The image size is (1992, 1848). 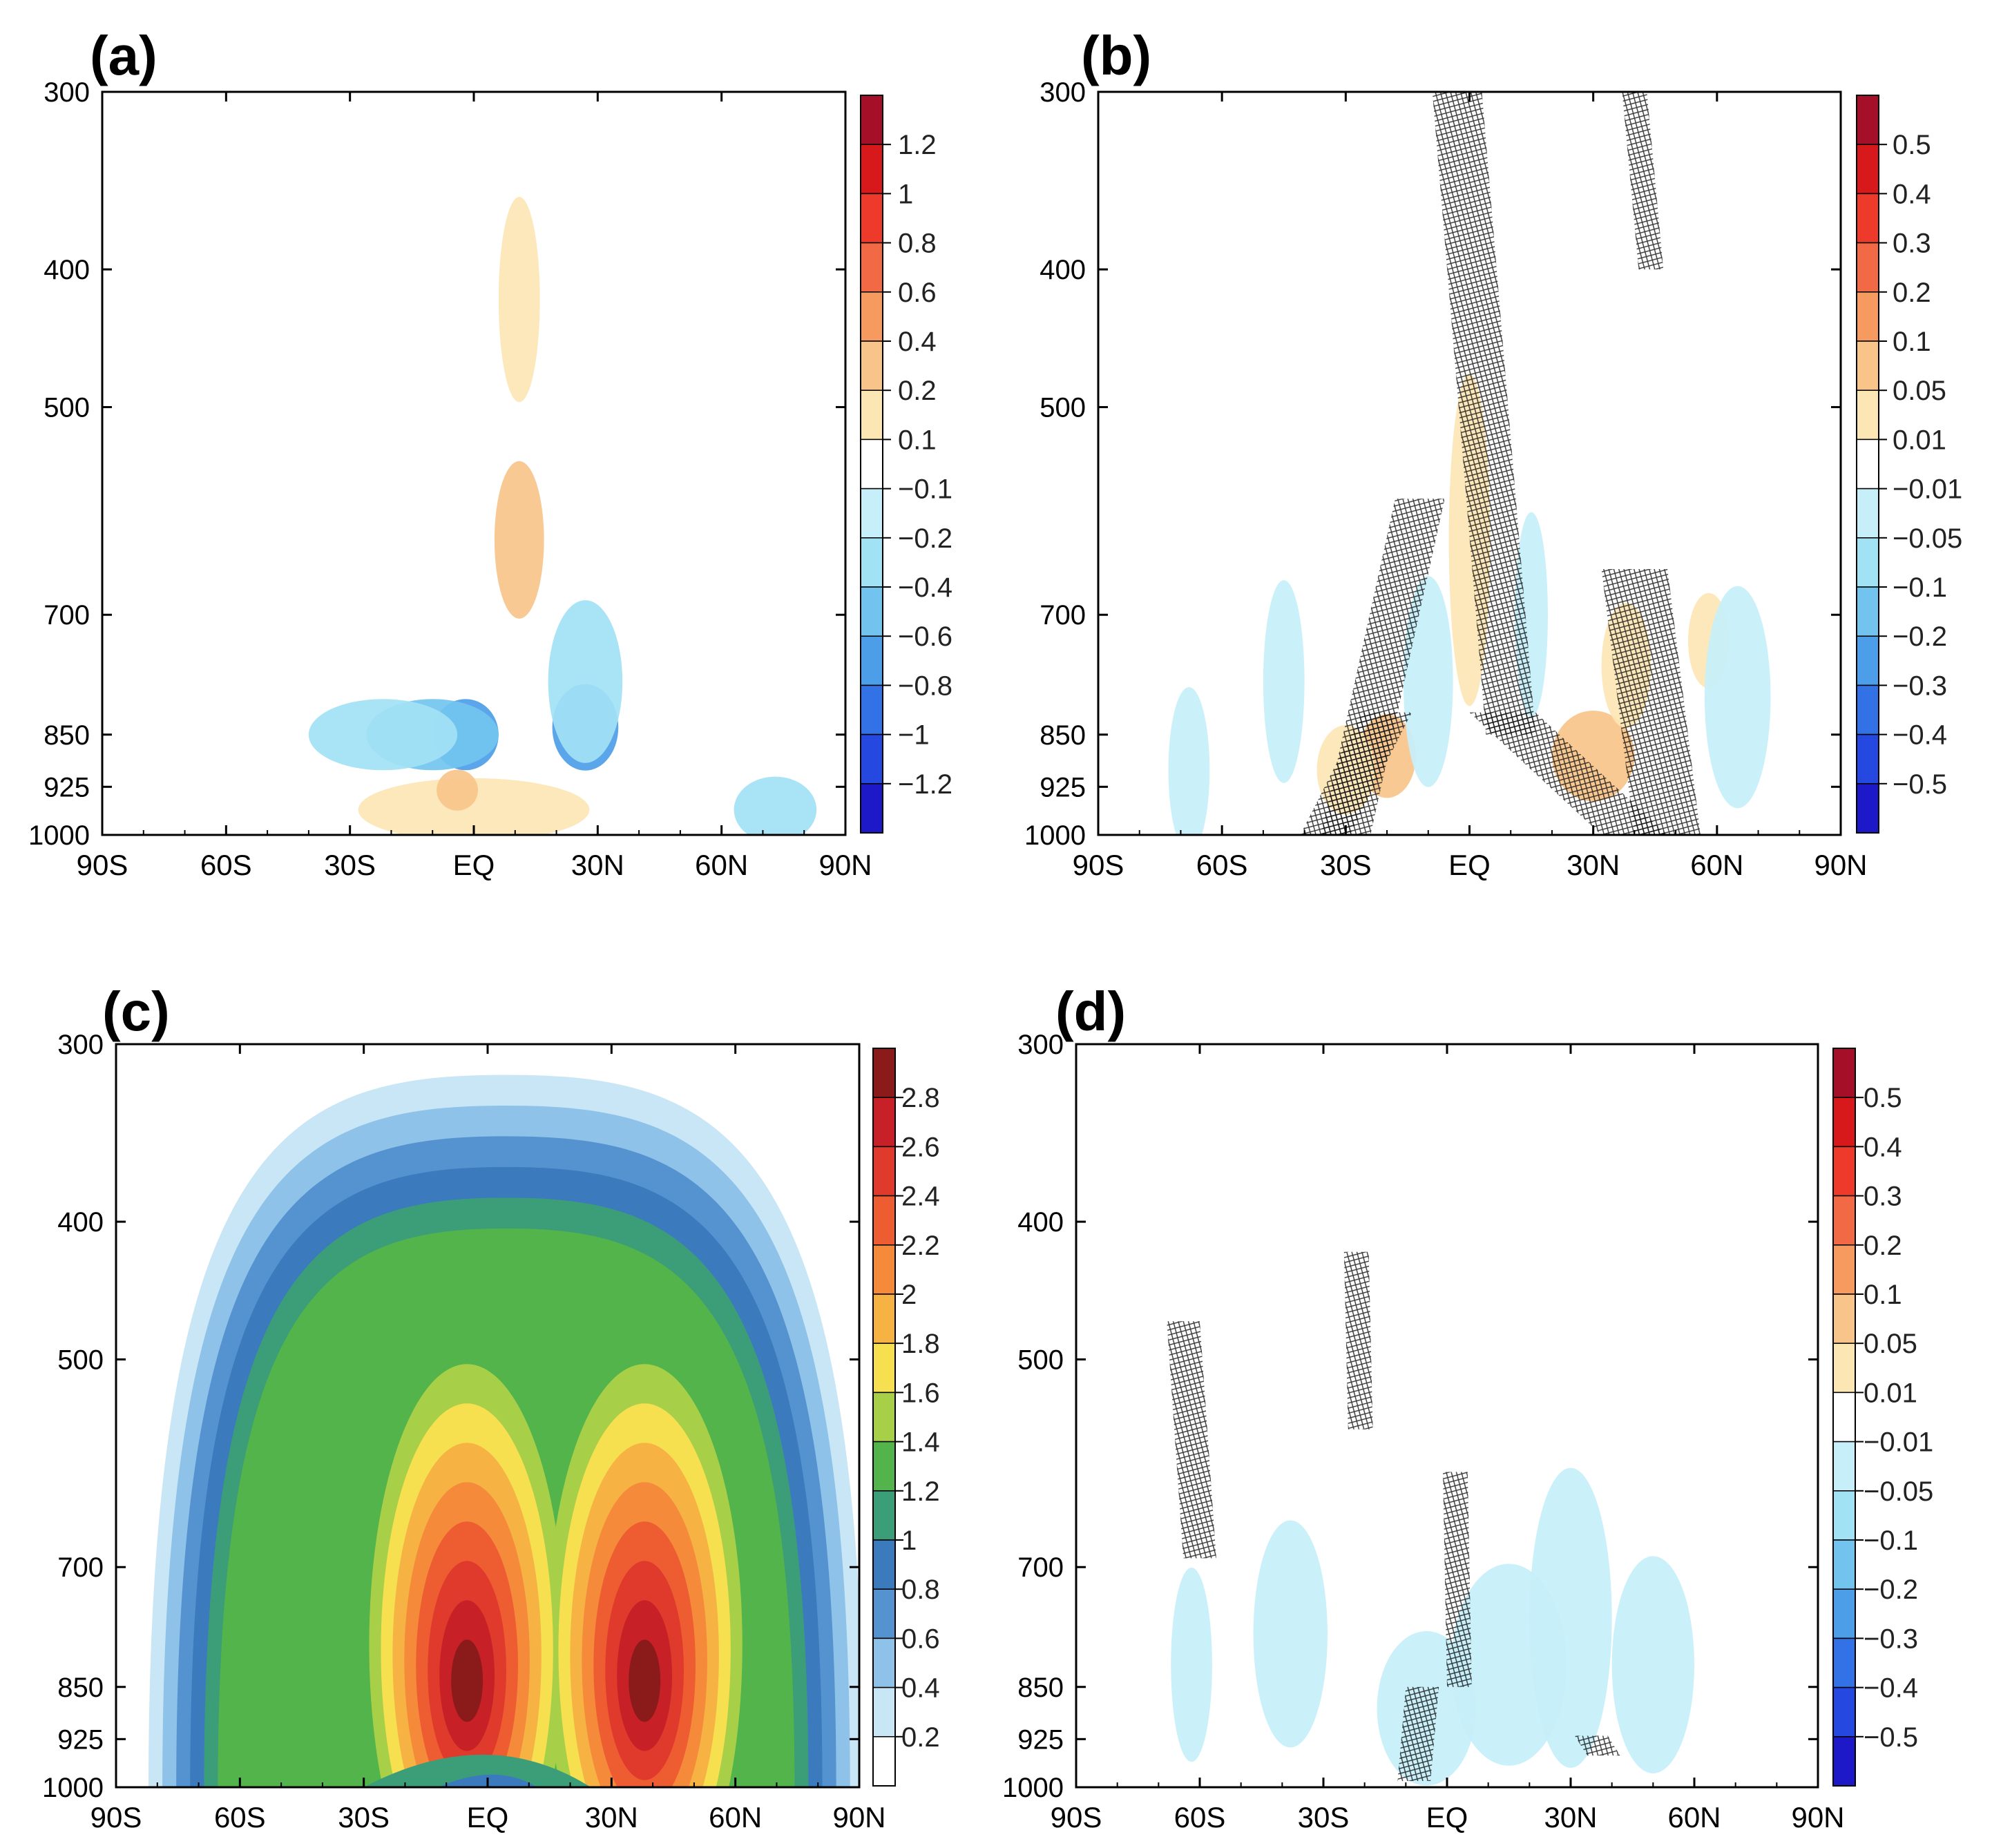 I want to click on panel-label-d: (d), so click(x=1090, y=1011).